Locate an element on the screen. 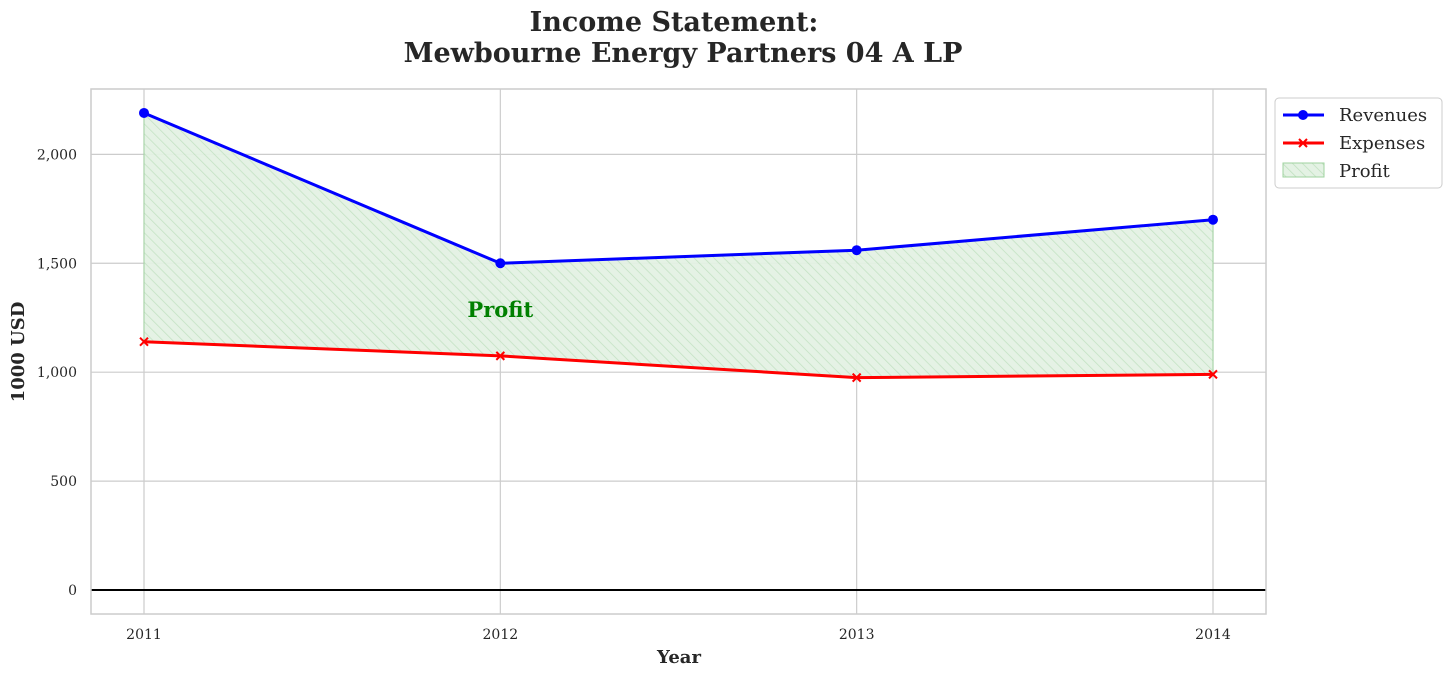 The height and width of the screenshot is (676, 1452). legend-profit-label: Profit is located at coordinates (1365, 171).